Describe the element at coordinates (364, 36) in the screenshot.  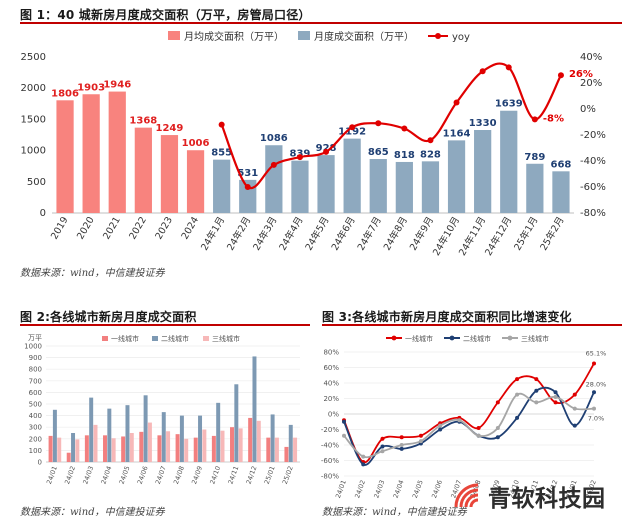
I see `fig1-legend-label: 月度成交面积（万平）` at that location.